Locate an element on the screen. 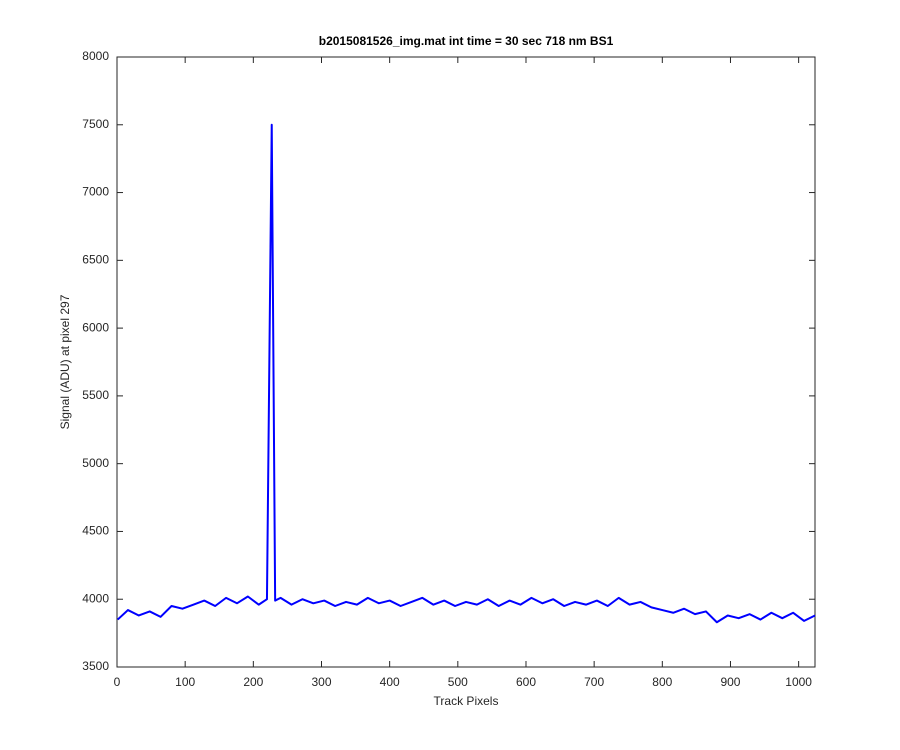 The width and height of the screenshot is (900, 750). y-tick-label: 7500 is located at coordinates (95, 124).